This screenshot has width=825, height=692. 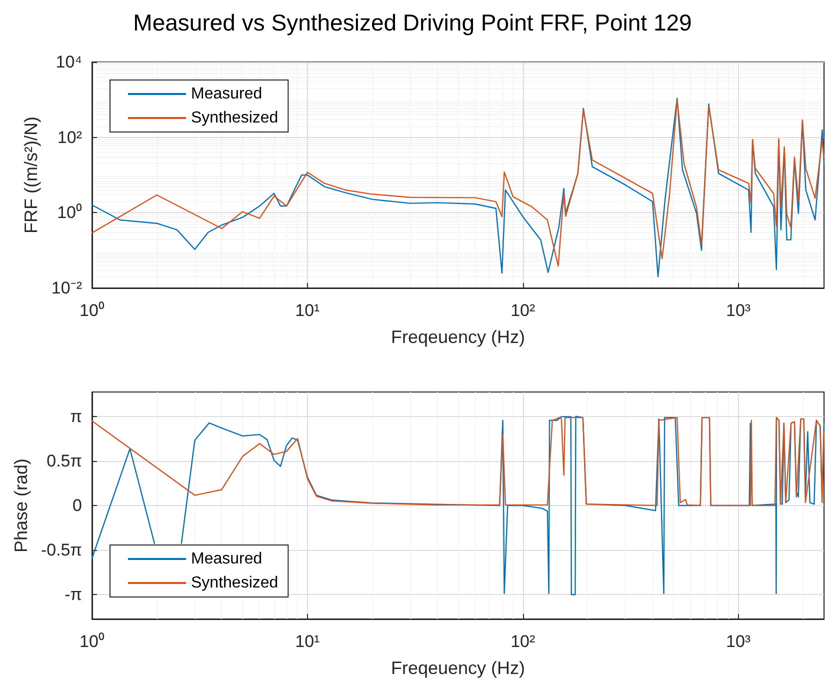 What do you see at coordinates (77, 505) in the screenshot?
I see `y-tick-label: 0` at bounding box center [77, 505].